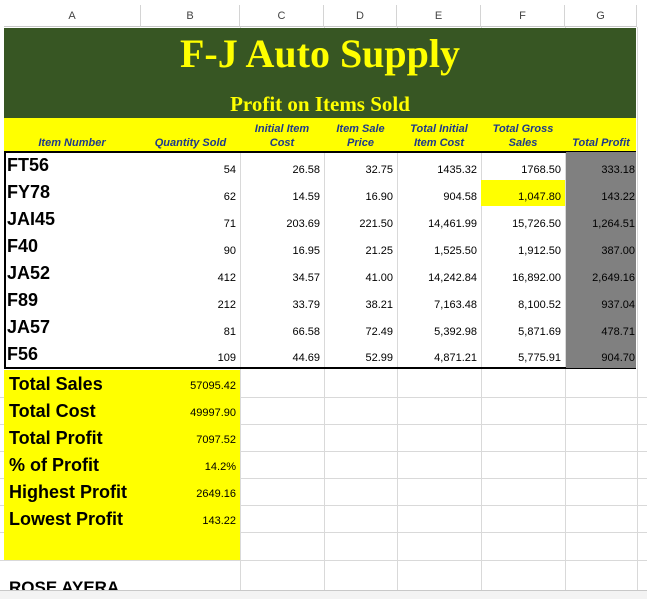 This screenshot has height=599, width=647. Describe the element at coordinates (539, 332) in the screenshot. I see `gross-sales-cell: 5,871.69` at that location.